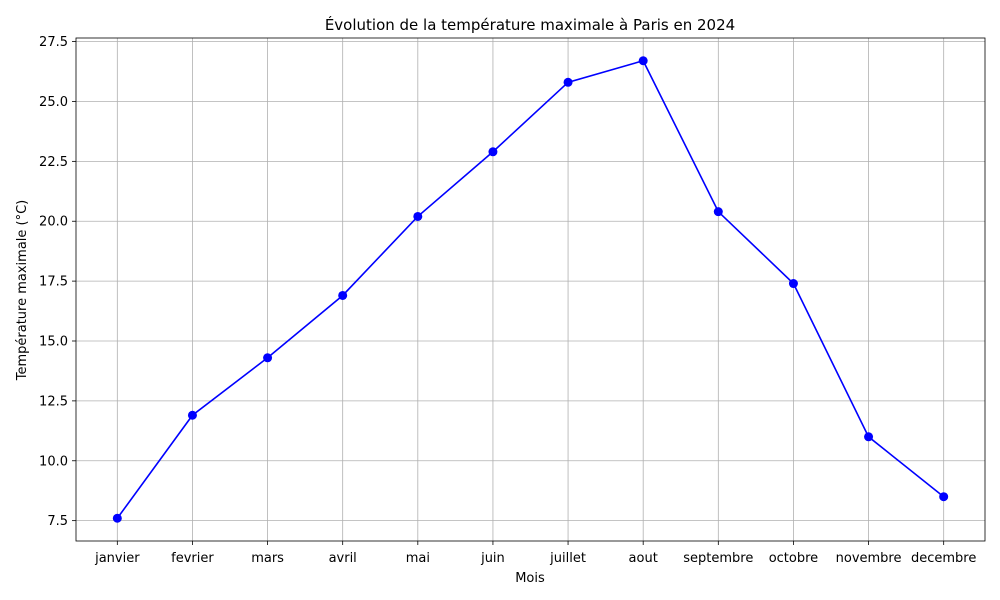 The height and width of the screenshot is (600, 1000). What do you see at coordinates (530, 578) in the screenshot?
I see `x-axis-title: Mois` at bounding box center [530, 578].